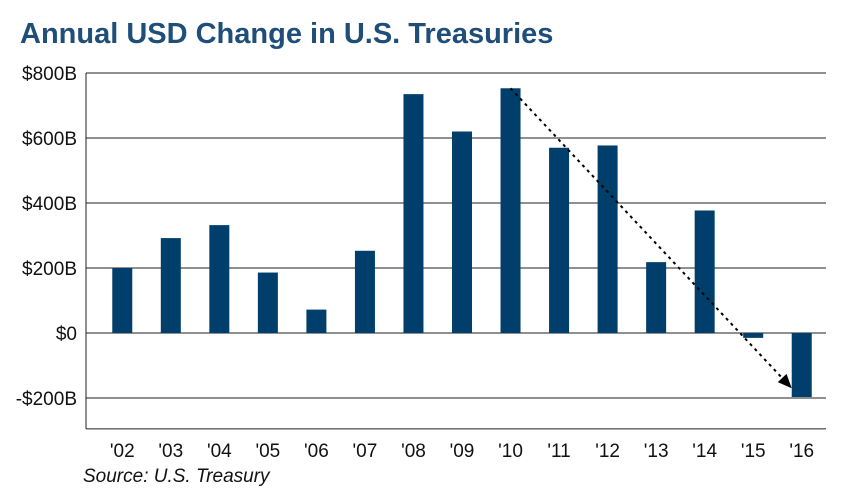 The width and height of the screenshot is (841, 495). Describe the element at coordinates (122, 451) in the screenshot. I see `x-tick-label: '02` at that location.